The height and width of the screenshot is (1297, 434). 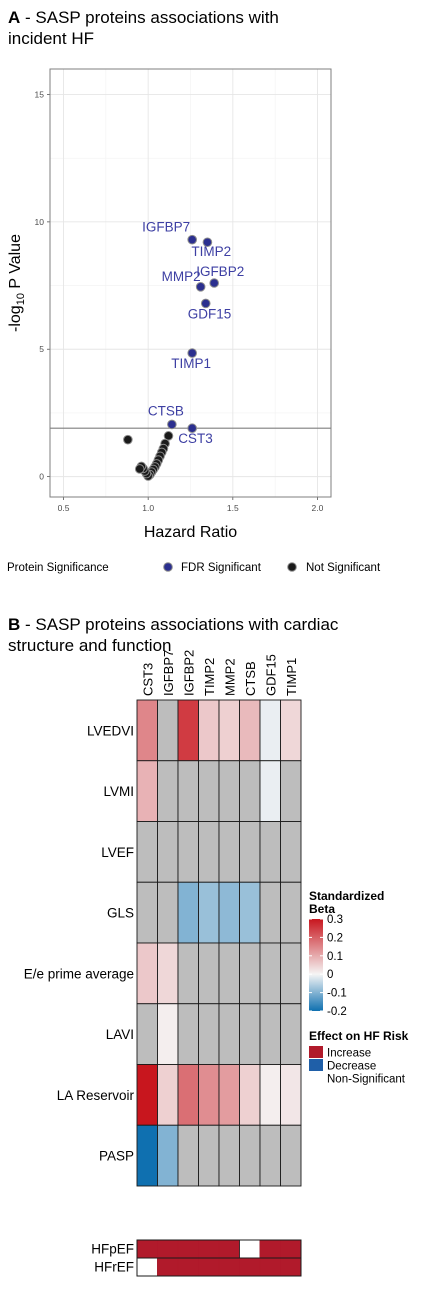 I want to click on colorbar-tick-label: -0.1, so click(x=337, y=994).